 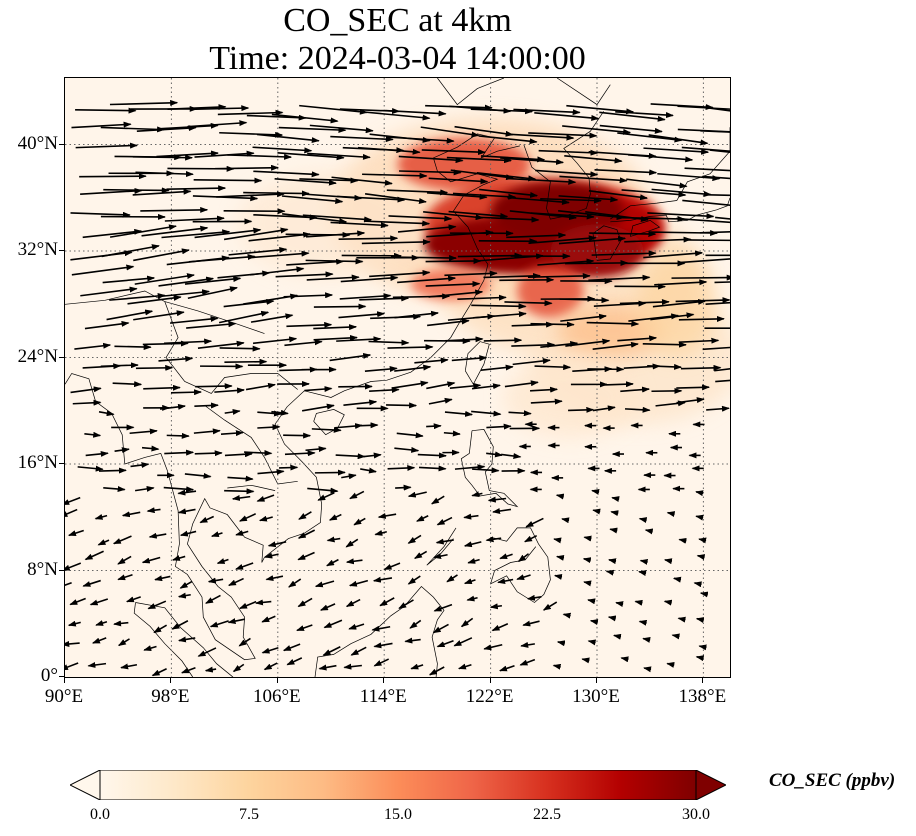 I want to click on colorbar-tick-label: 0.0, so click(x=100, y=814).